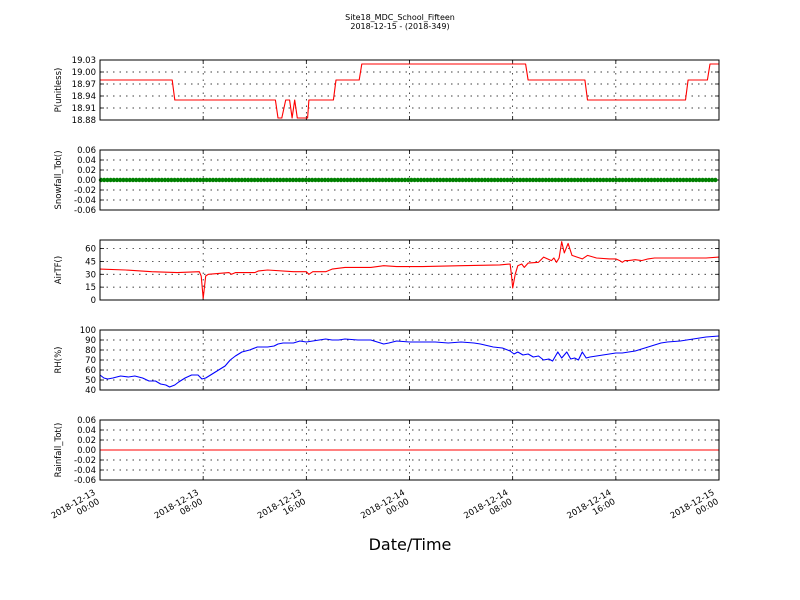 The height and width of the screenshot is (600, 800). What do you see at coordinates (409, 90) in the screenshot?
I see `axes-frame` at bounding box center [409, 90].